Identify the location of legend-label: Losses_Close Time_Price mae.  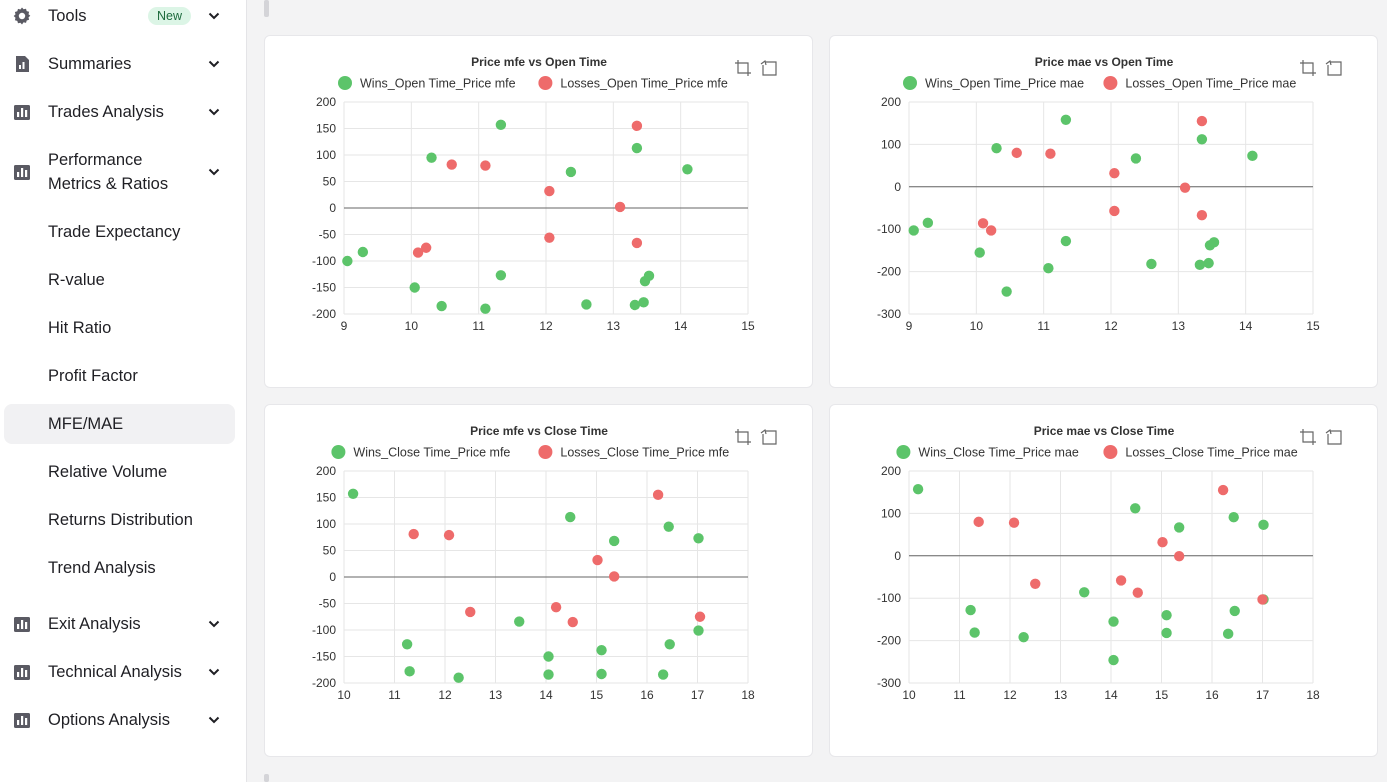
(1211, 453).